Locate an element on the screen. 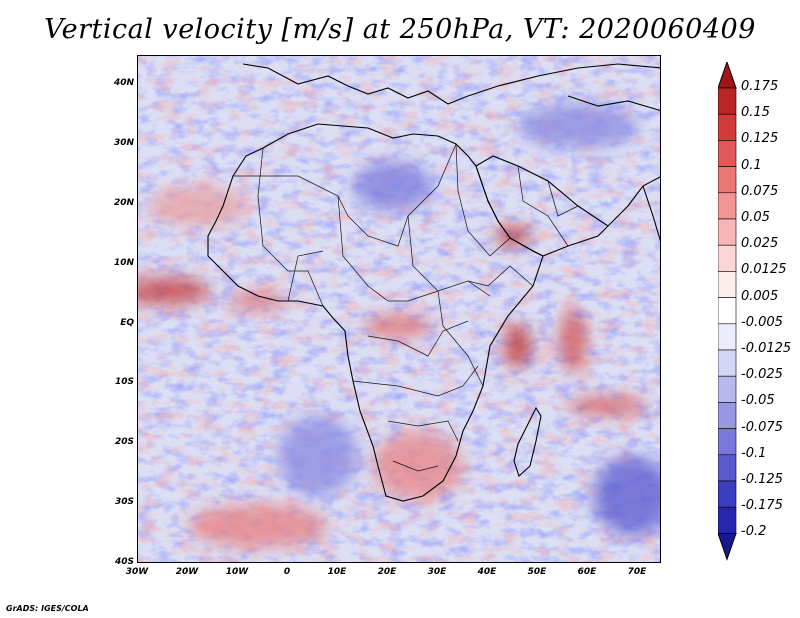 This screenshot has width=800, height=618. madagascar is located at coordinates (527, 441).